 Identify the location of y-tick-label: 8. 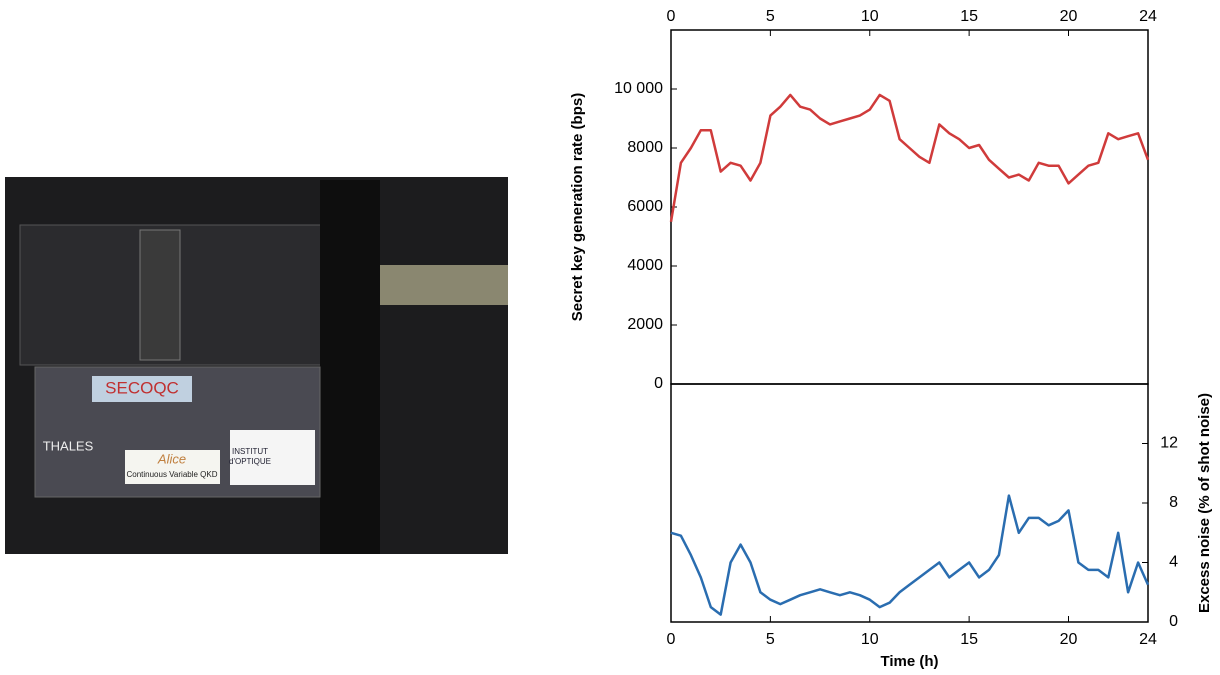
(1173, 502).